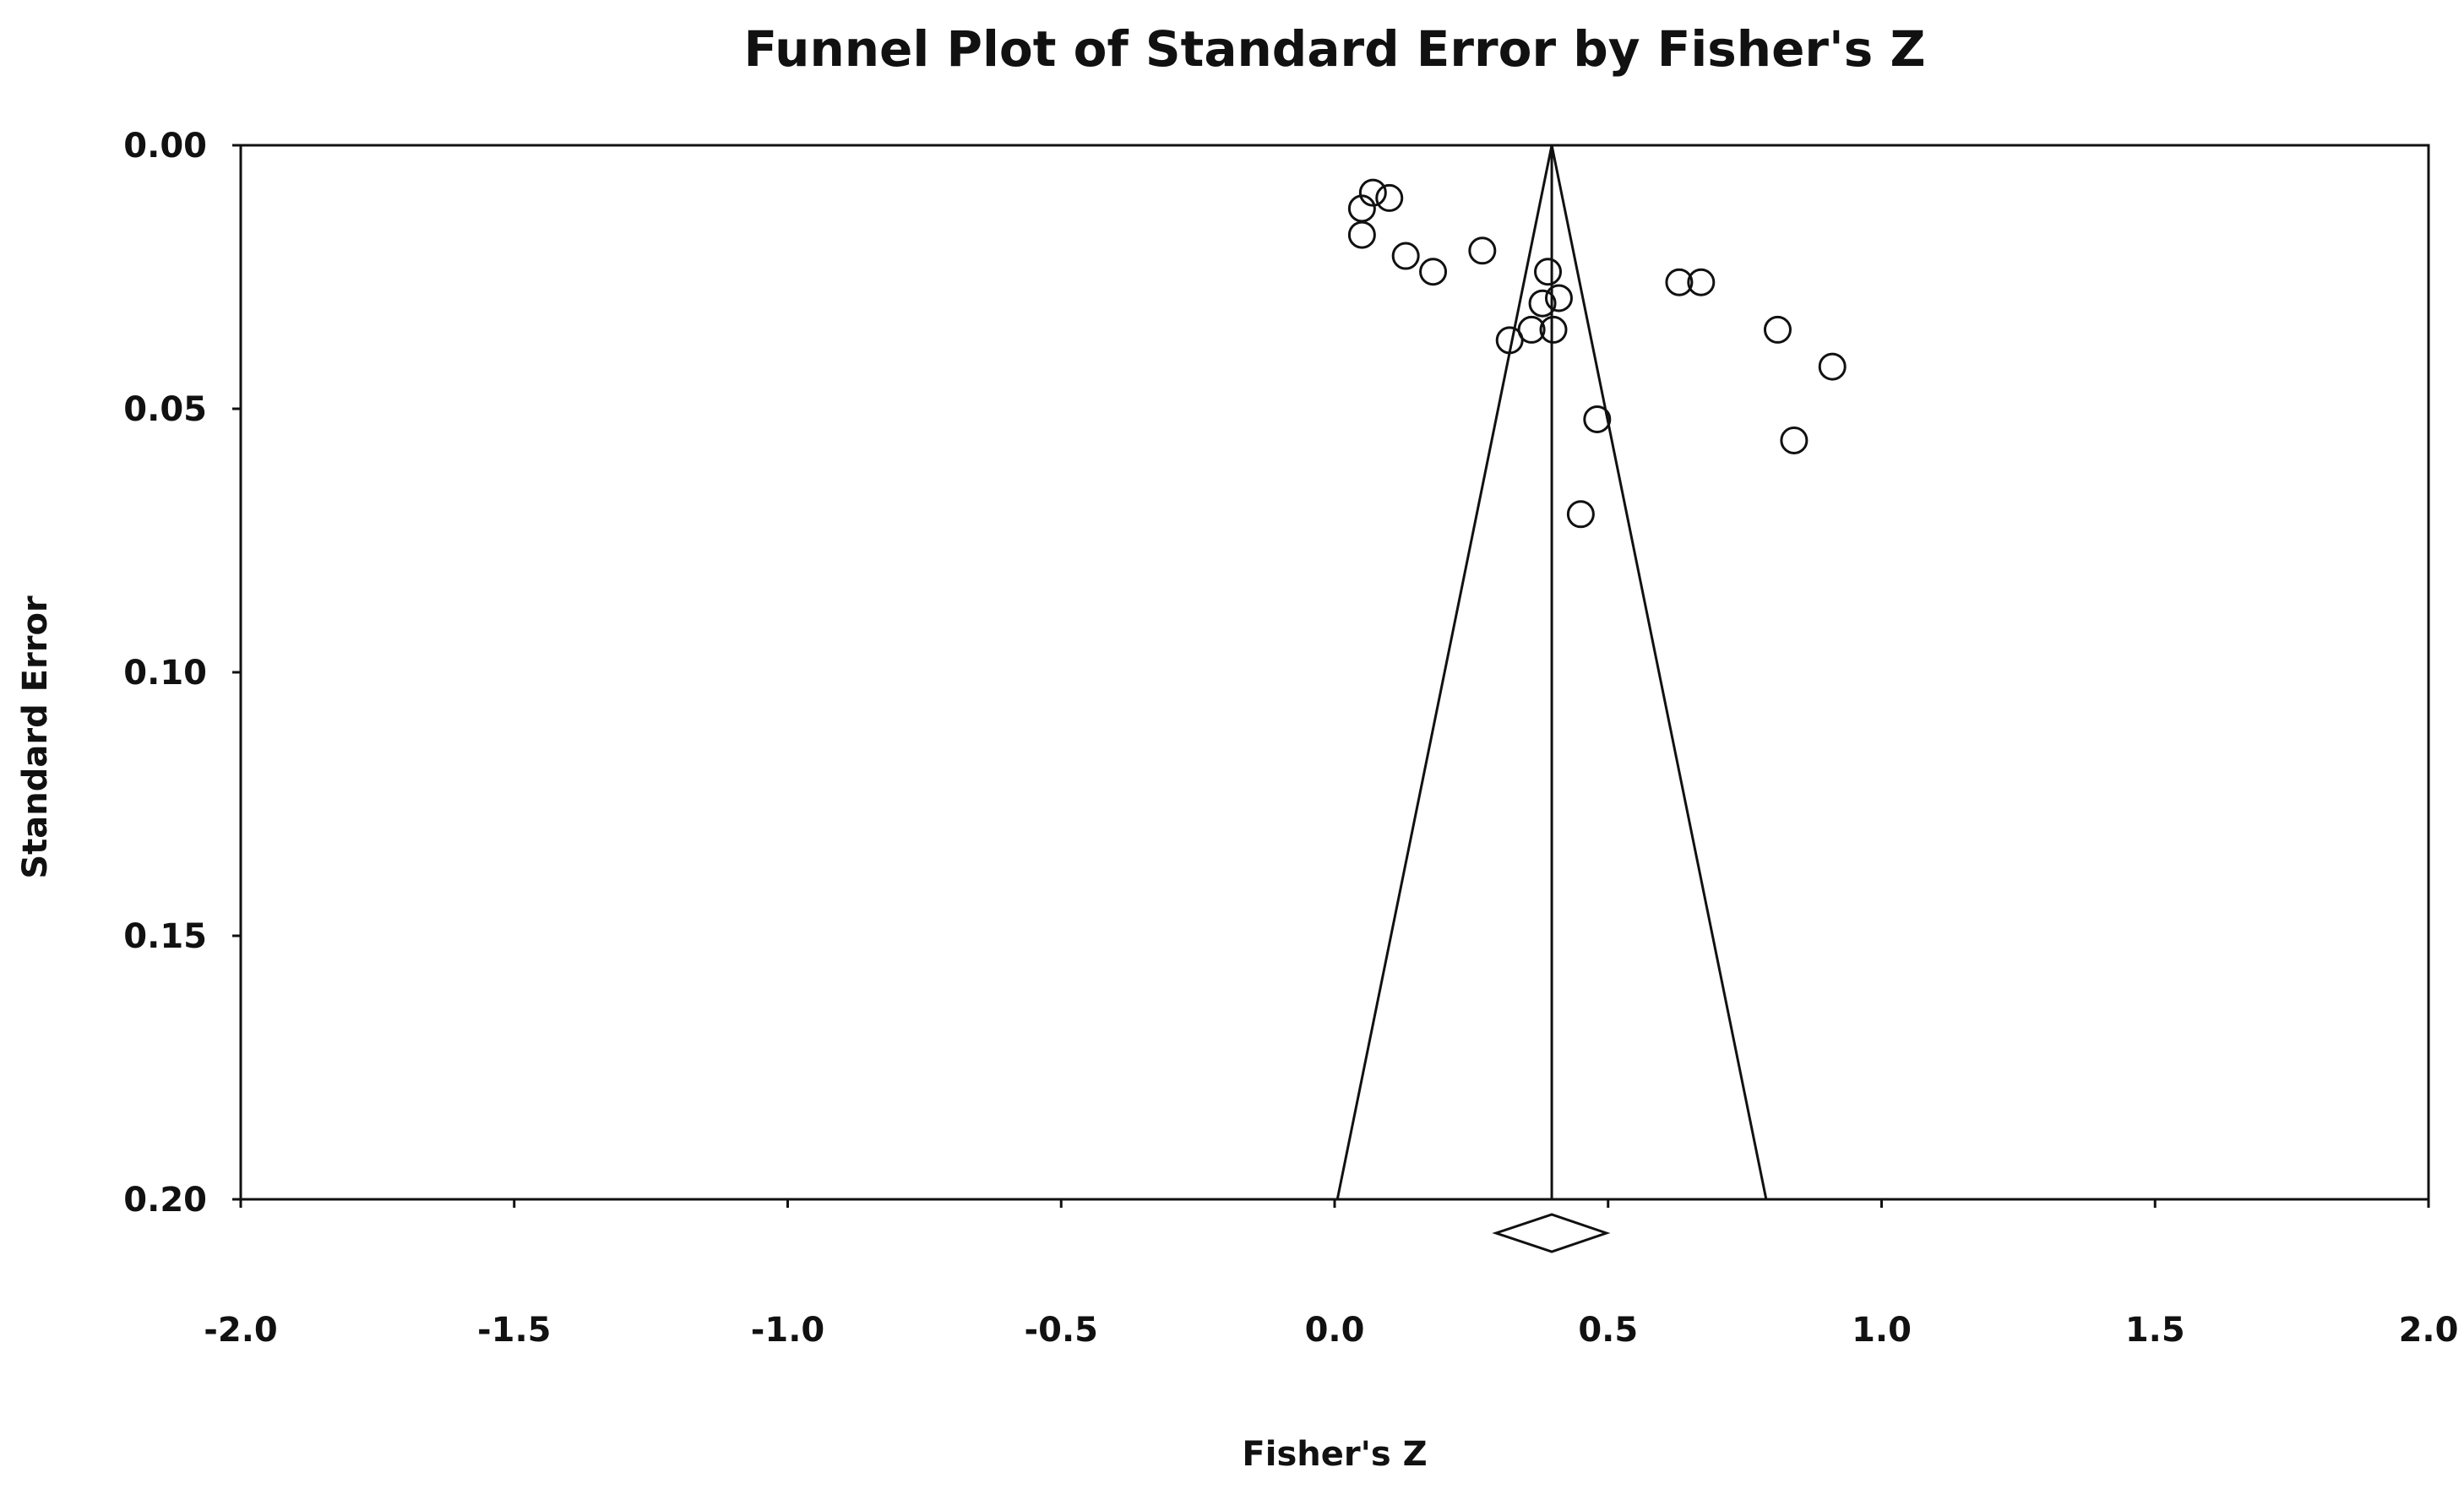 Image resolution: width=2464 pixels, height=1489 pixels. I want to click on x-tick-label: 1.0, so click(1882, 1330).